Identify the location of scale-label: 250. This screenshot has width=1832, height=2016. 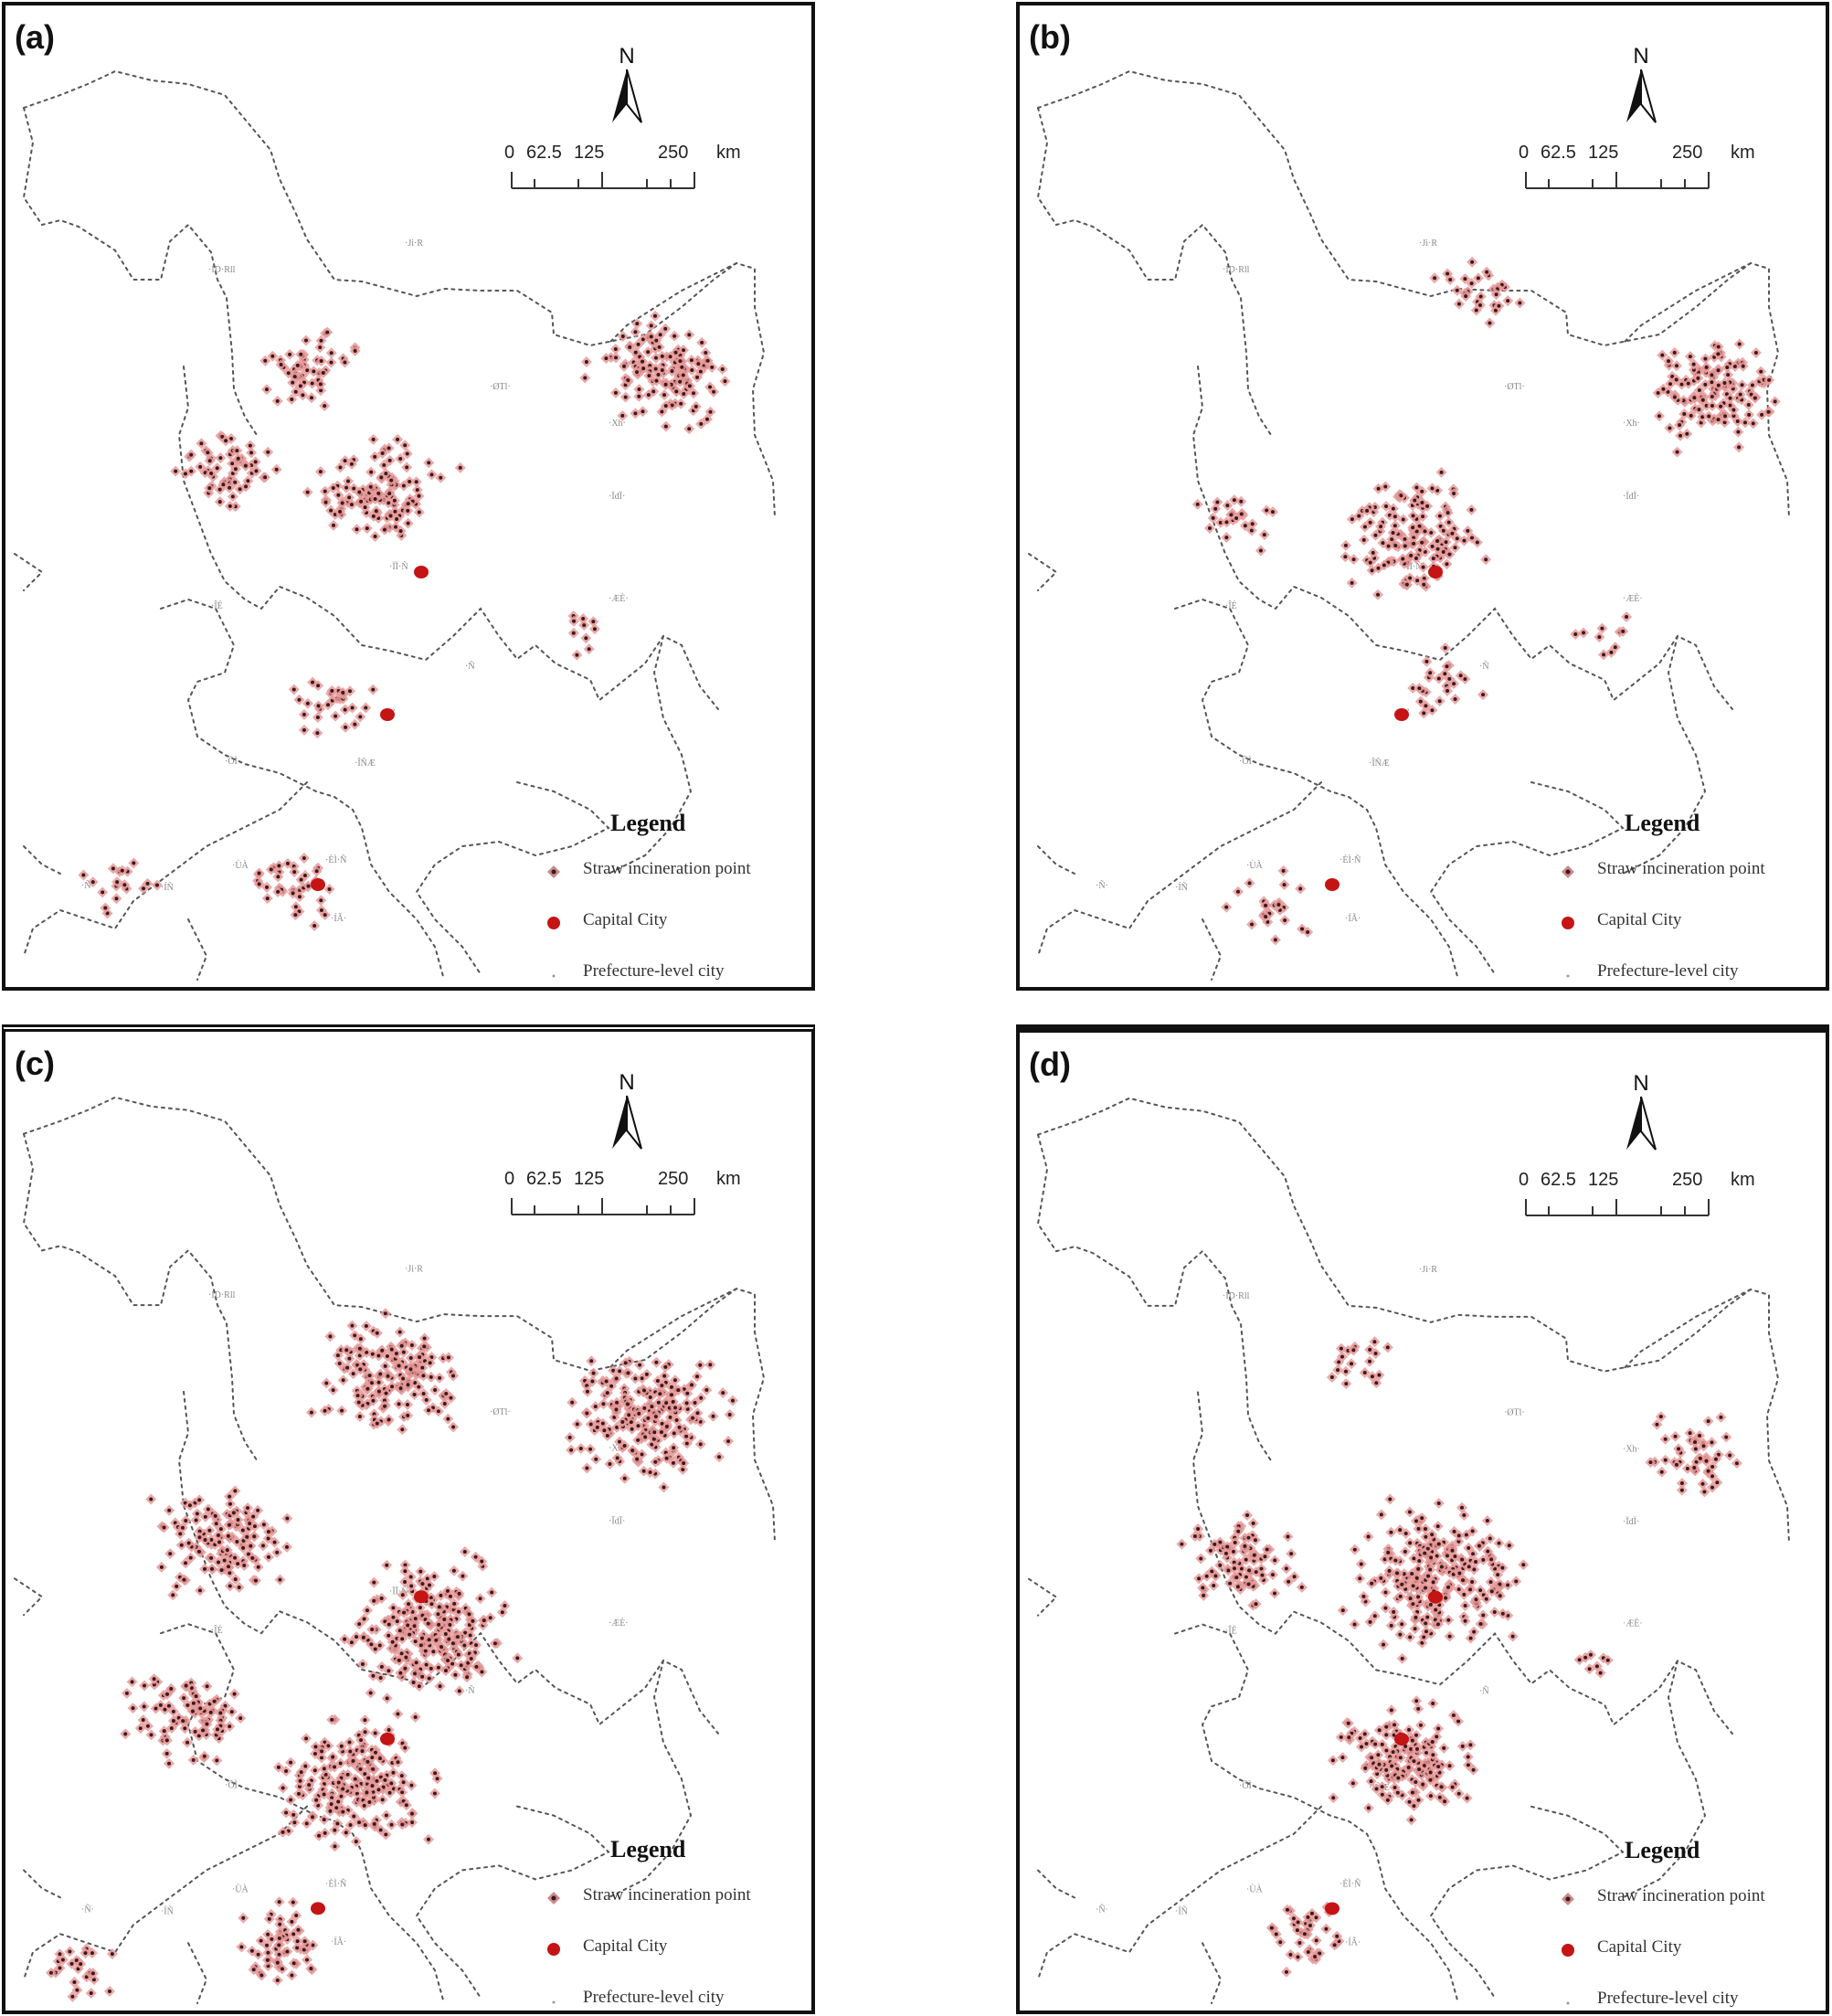
(673, 153).